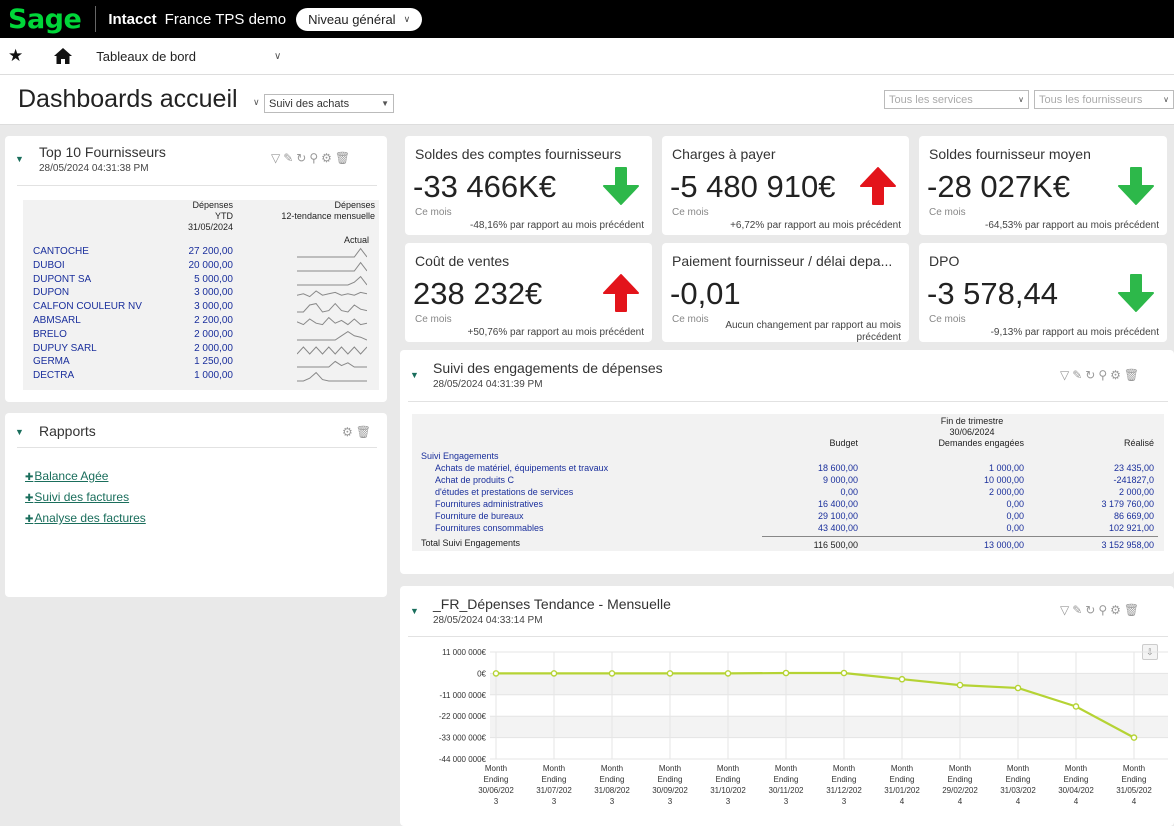 The width and height of the screenshot is (1174, 826). I want to click on nav-dashboards-menu: Tableaux de bord, so click(146, 56).